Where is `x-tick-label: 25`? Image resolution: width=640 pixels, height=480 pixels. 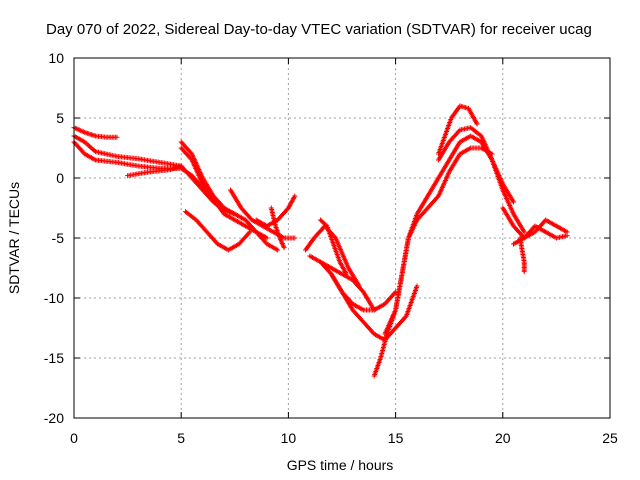 x-tick-label: 25 is located at coordinates (610, 438).